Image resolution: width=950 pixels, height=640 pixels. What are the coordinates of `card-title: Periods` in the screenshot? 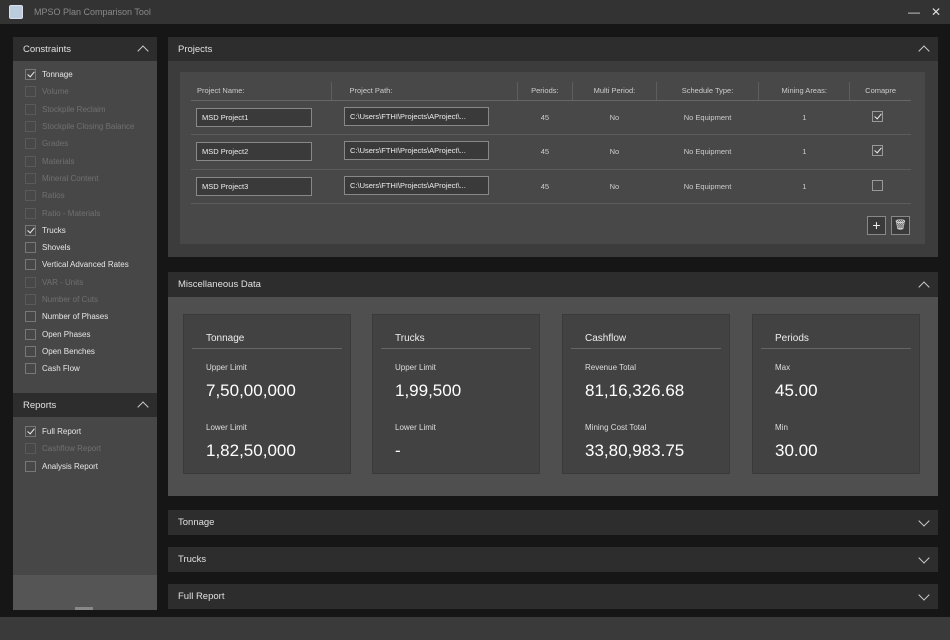 It's located at (792, 338).